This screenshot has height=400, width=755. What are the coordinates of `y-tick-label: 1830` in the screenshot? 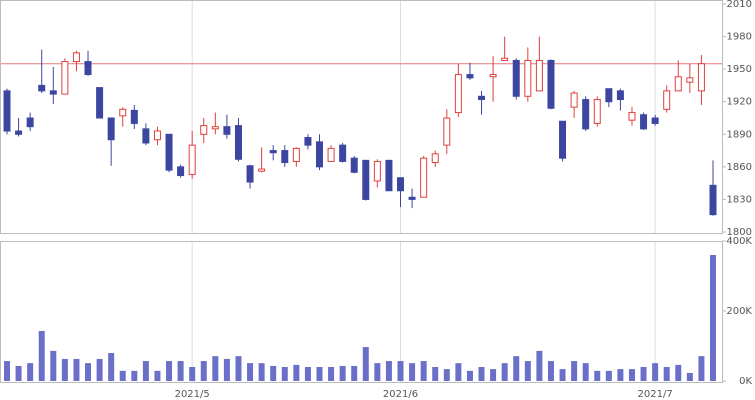 It's located at (739, 199).